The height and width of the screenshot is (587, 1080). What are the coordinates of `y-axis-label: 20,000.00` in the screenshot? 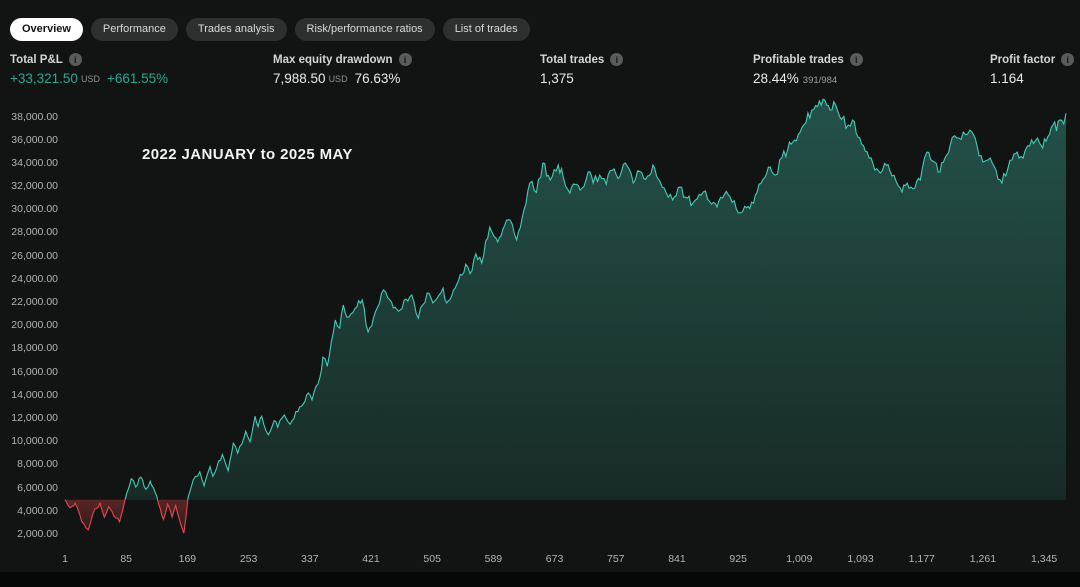 It's located at (34, 325).